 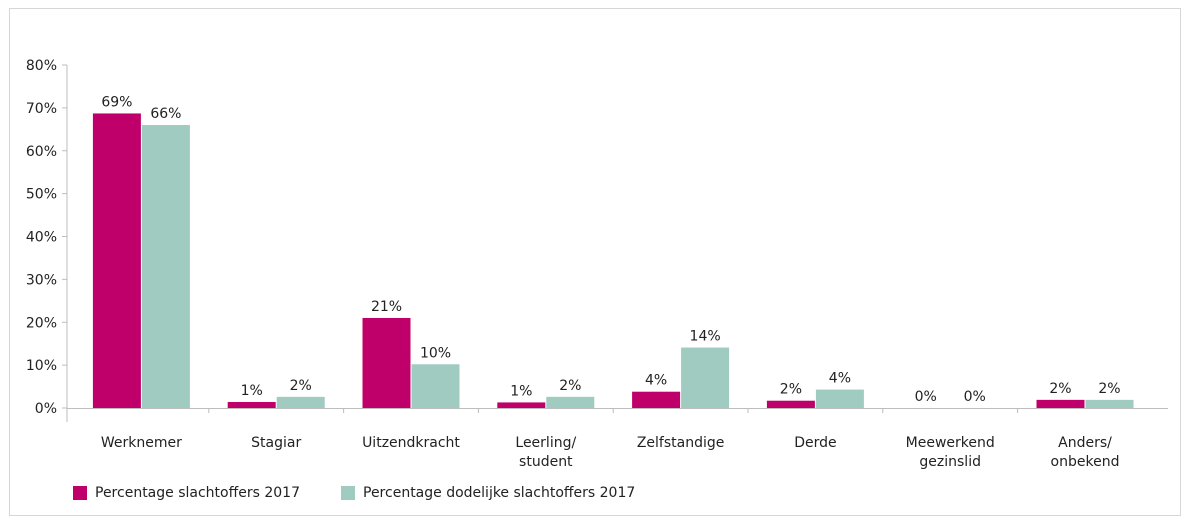 What do you see at coordinates (41, 195) in the screenshot?
I see `y-tick-label: 50%` at bounding box center [41, 195].